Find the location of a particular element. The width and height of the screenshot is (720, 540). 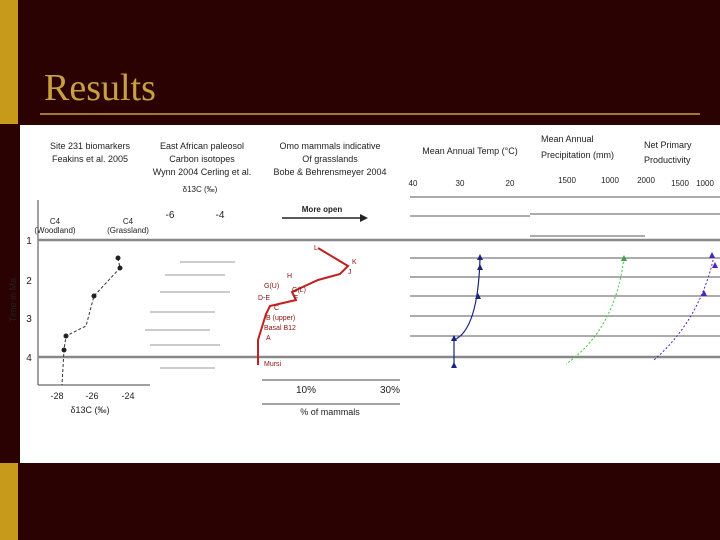

tick-label: -28 is located at coordinates (56, 396).